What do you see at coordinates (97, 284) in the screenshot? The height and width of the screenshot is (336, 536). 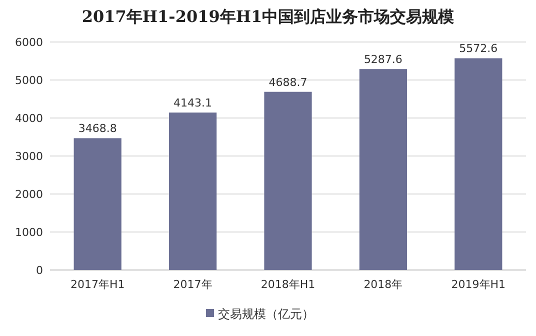 I see `x-tick-label: 2017年H1` at bounding box center [97, 284].